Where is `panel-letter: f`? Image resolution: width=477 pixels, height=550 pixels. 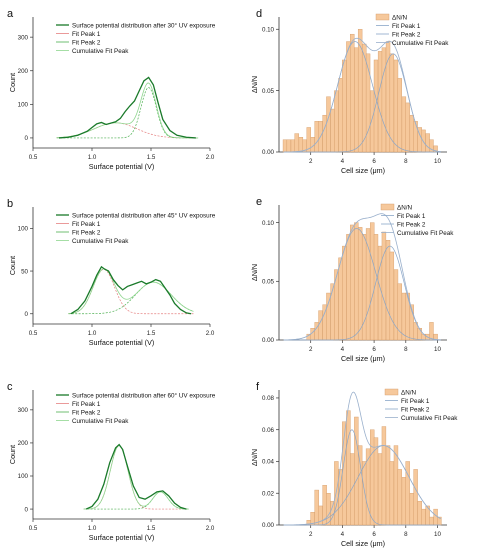 panel-letter: f is located at coordinates (258, 387).